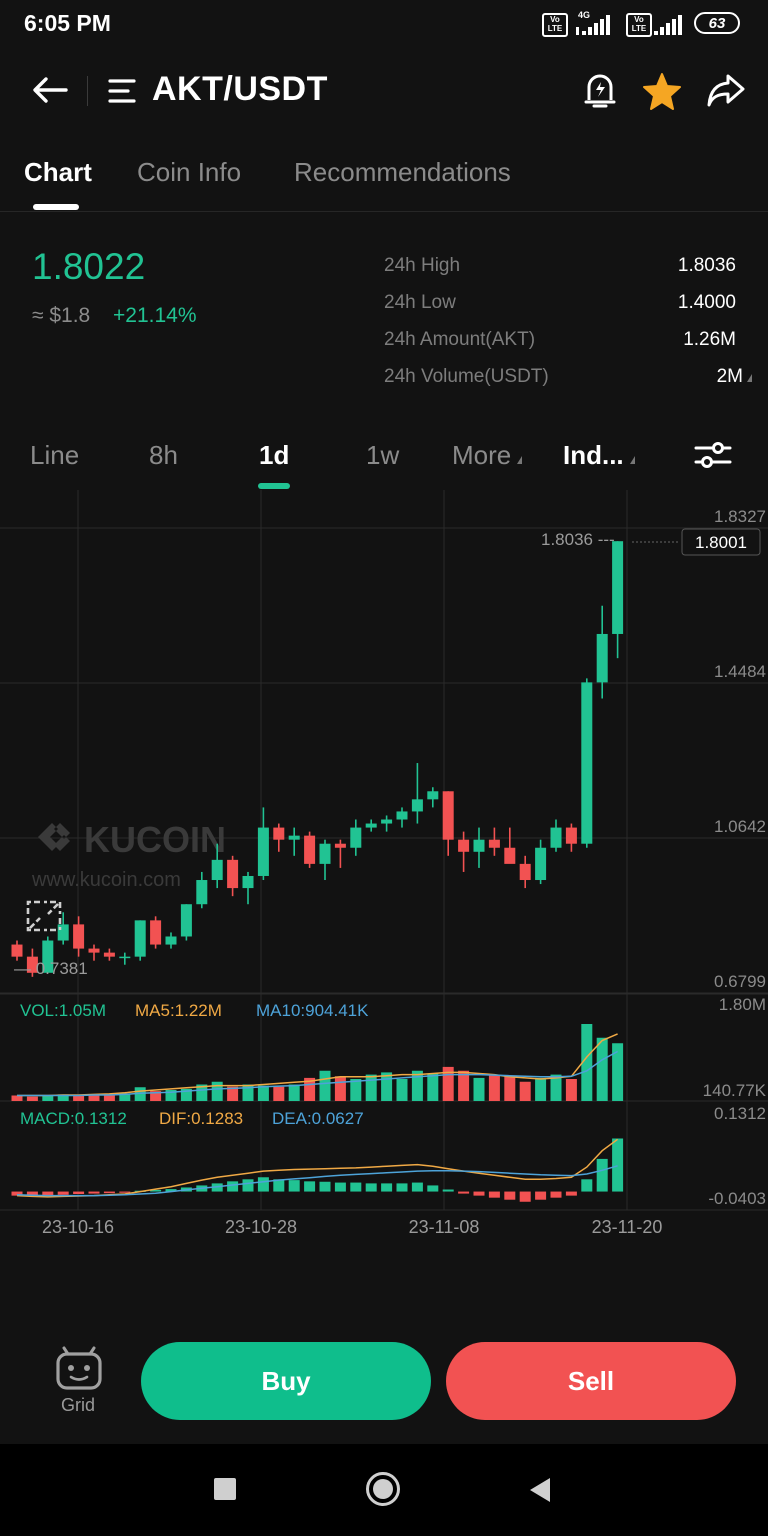 This screenshot has width=768, height=1536. I want to click on grid-bot-icon, so click(79, 1369).